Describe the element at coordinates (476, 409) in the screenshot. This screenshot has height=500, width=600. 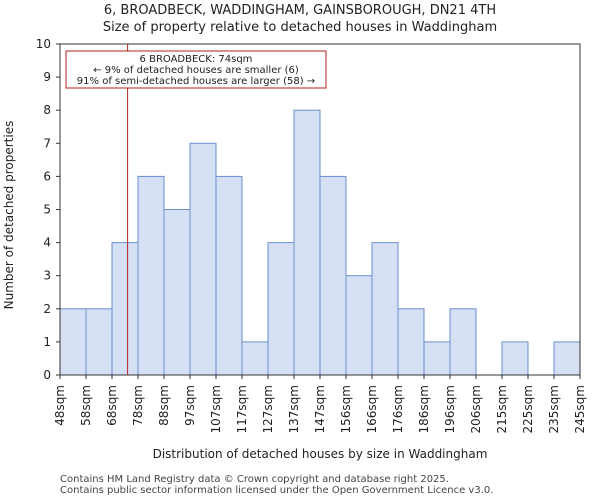
I see `x-tick-label: 206sqm` at that location.